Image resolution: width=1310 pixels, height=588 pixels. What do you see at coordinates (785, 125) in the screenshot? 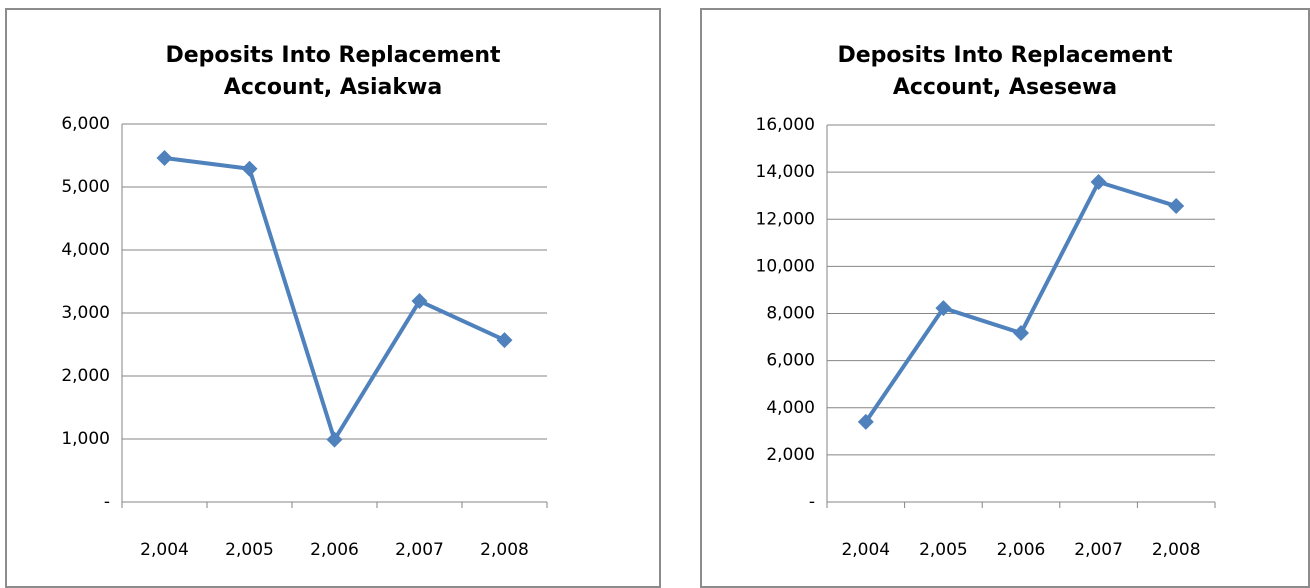
I see `y-tick-label: 16,000` at bounding box center [785, 125].